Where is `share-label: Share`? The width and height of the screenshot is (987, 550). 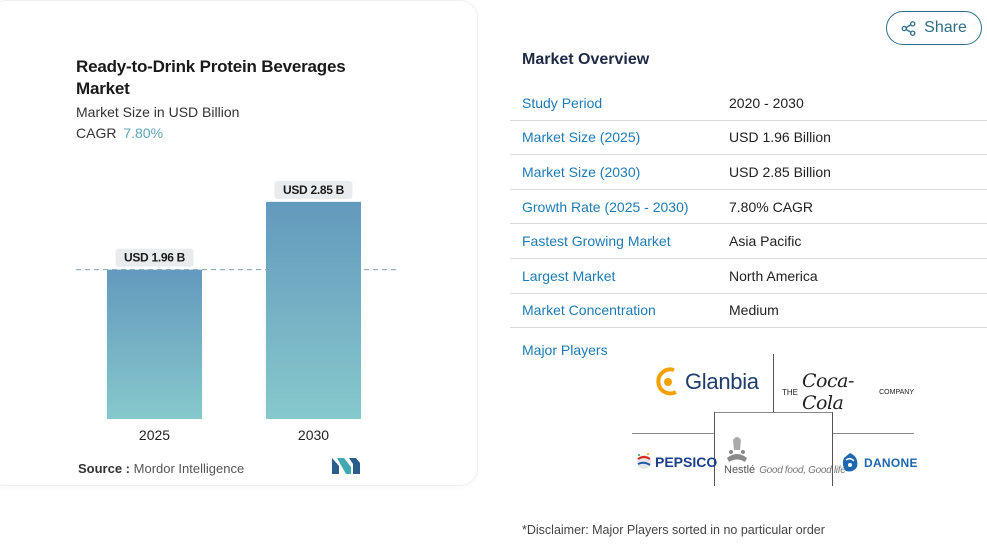 share-label: Share is located at coordinates (945, 27).